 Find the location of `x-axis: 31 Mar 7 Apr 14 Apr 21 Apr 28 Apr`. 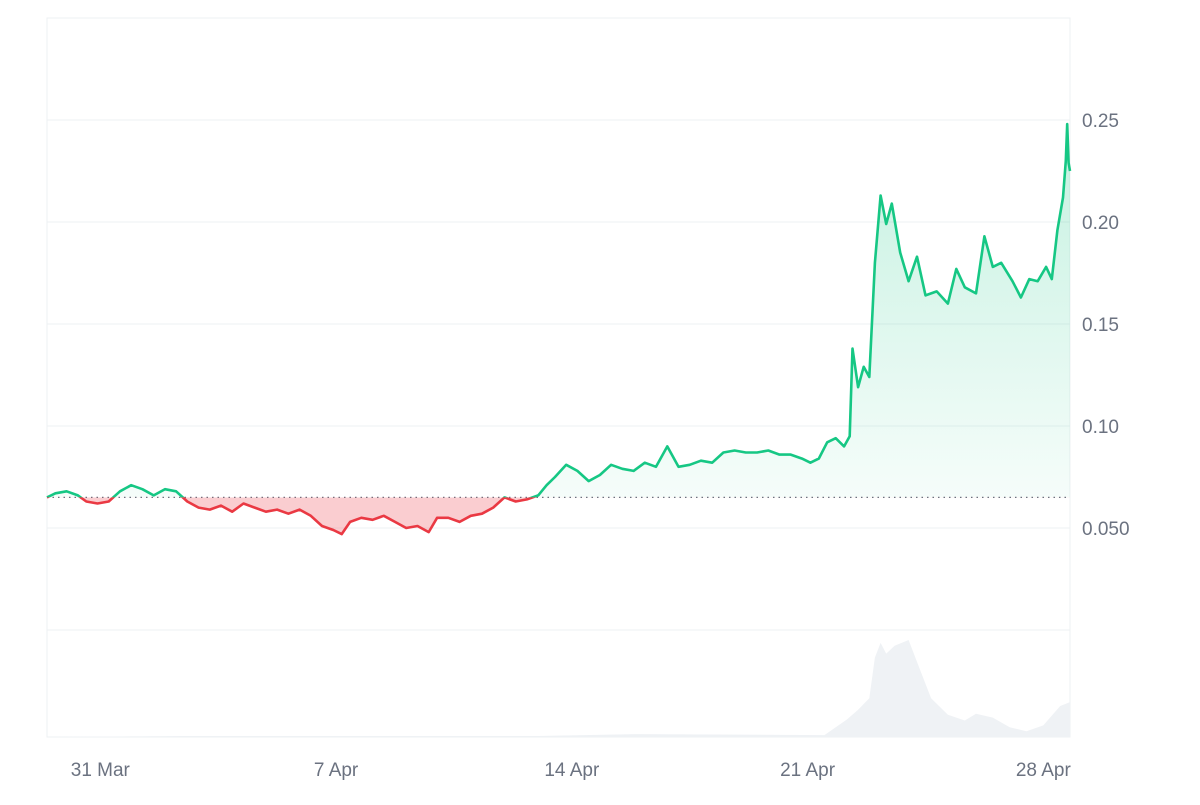

x-axis: 31 Mar 7 Apr 14 Apr 21 Apr 28 Apr is located at coordinates (571, 770).